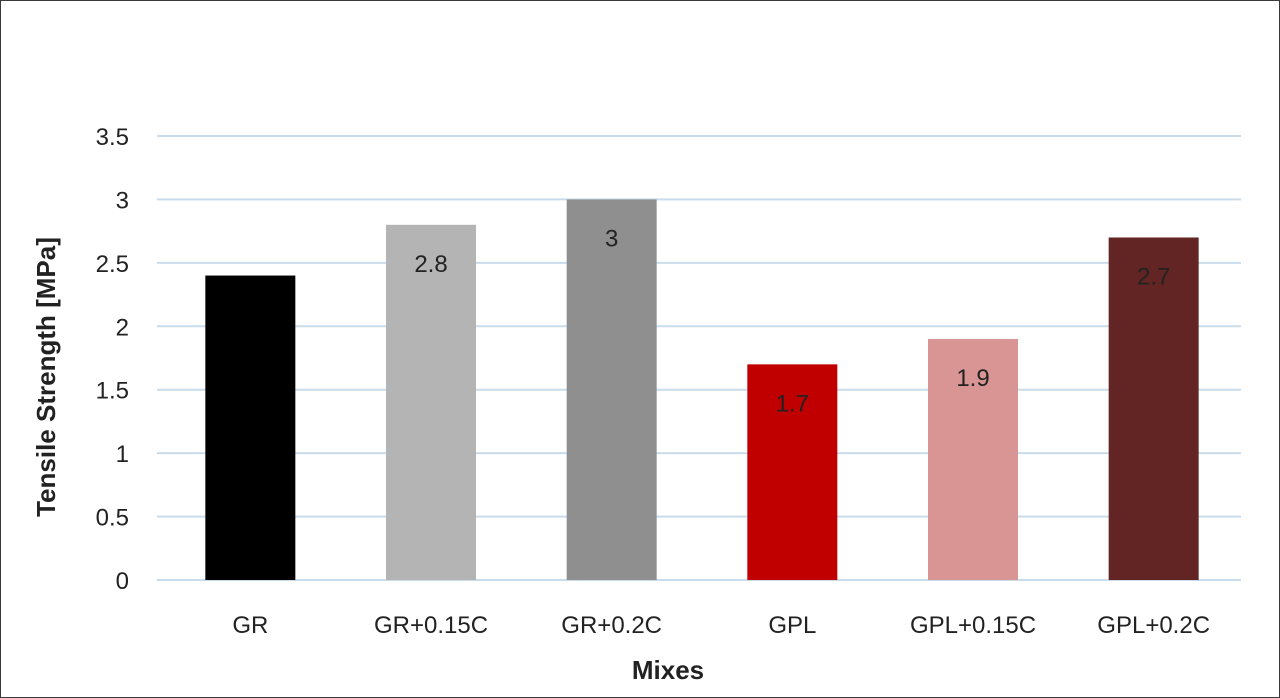 This screenshot has height=698, width=1280. What do you see at coordinates (1153, 276) in the screenshot?
I see `bar-data-label: 2.7` at bounding box center [1153, 276].